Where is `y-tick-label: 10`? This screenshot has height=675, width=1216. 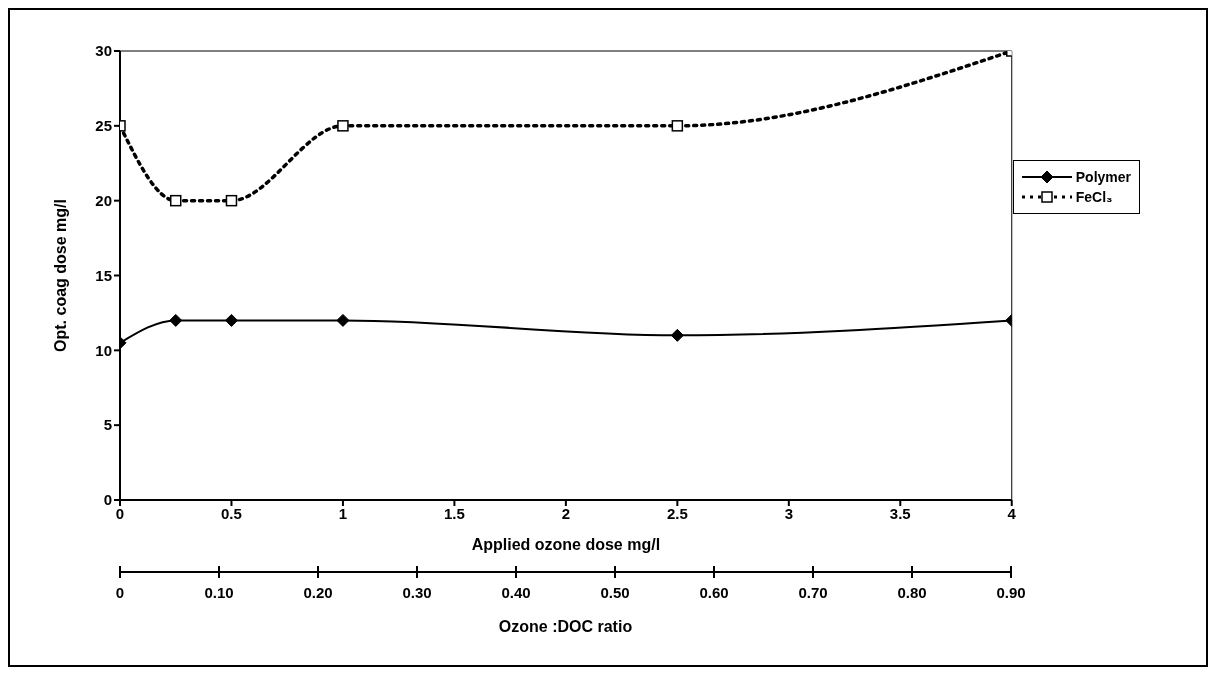
y-tick-label: 10 is located at coordinates (103, 350).